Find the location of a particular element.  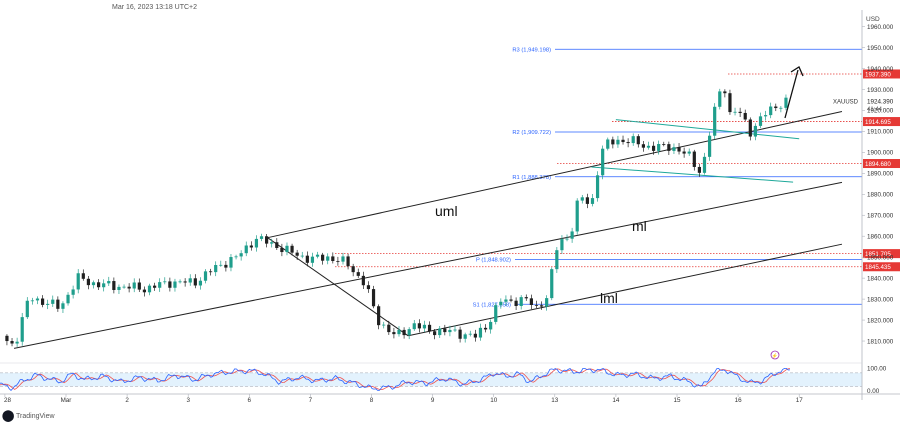

pivot-label-r3: R3 (1,949.198) is located at coordinates (531, 50).